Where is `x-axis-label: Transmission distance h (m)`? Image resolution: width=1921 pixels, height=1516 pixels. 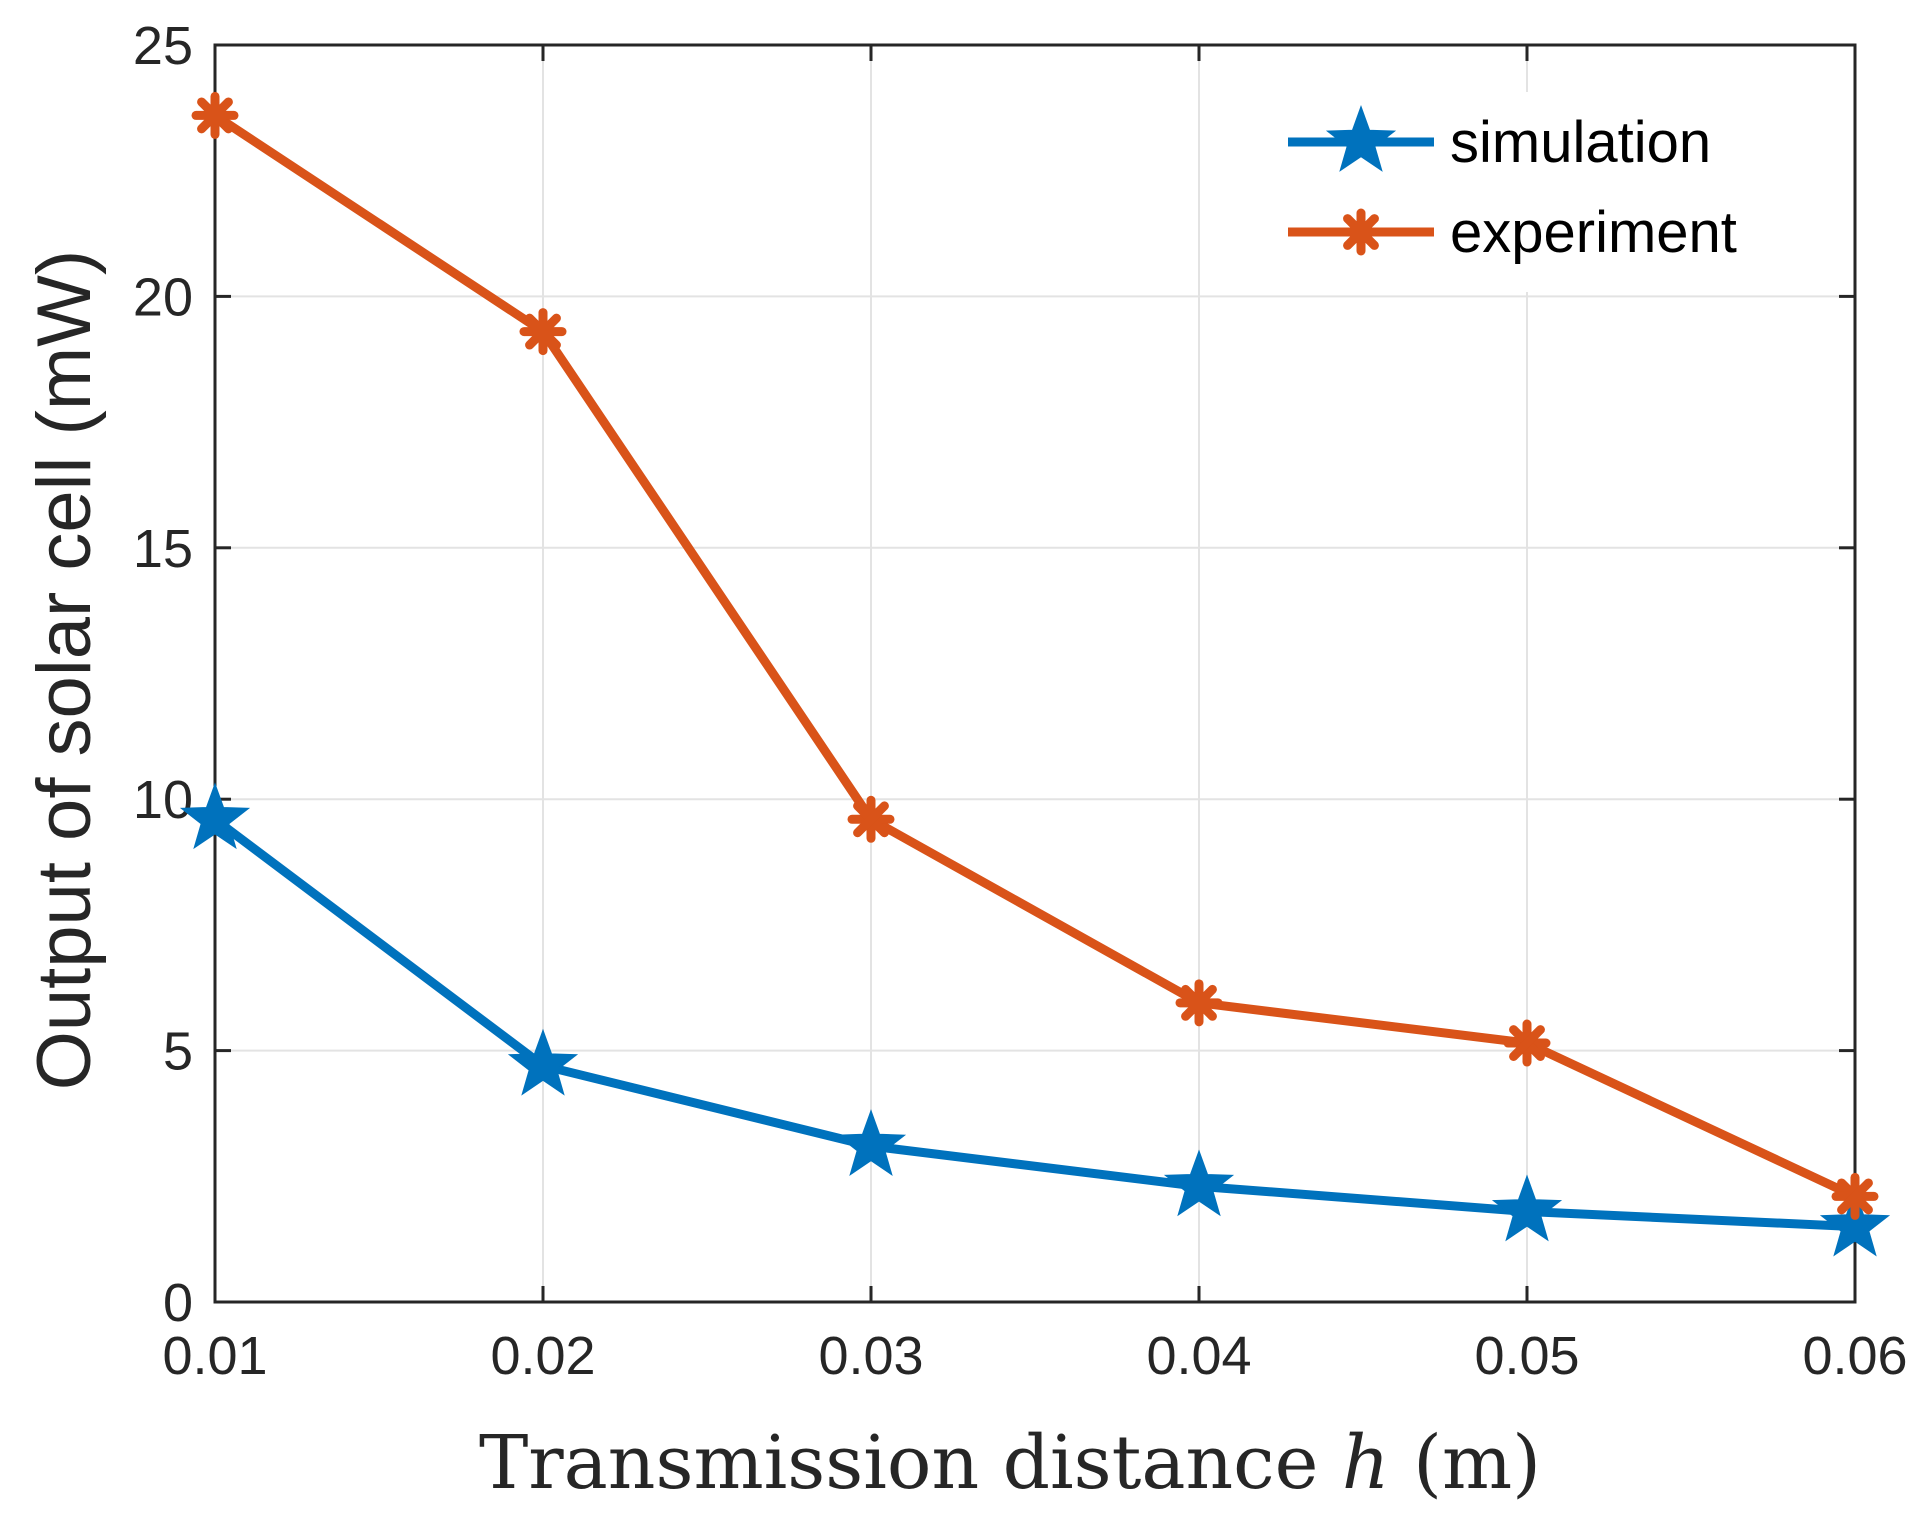 x-axis-label: Transmission distance h (m) is located at coordinates (1010, 1463).